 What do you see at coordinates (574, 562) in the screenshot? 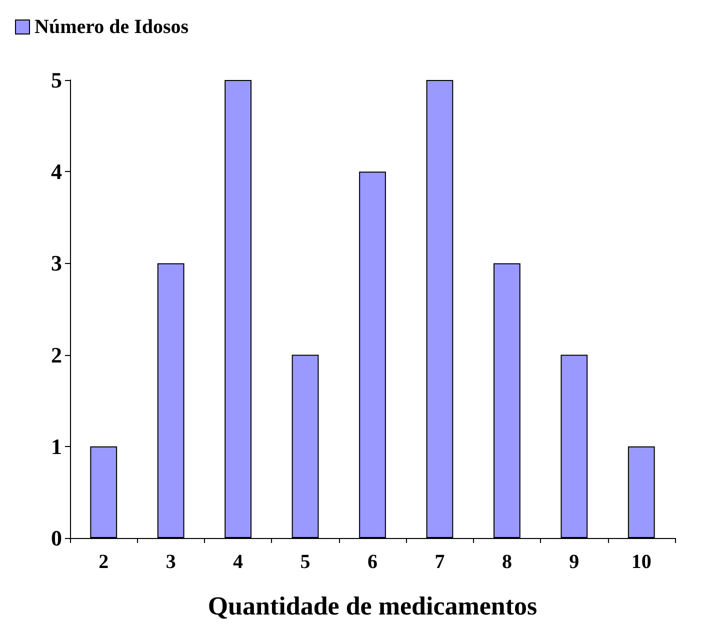
I see `x-tick-label: 9` at bounding box center [574, 562].